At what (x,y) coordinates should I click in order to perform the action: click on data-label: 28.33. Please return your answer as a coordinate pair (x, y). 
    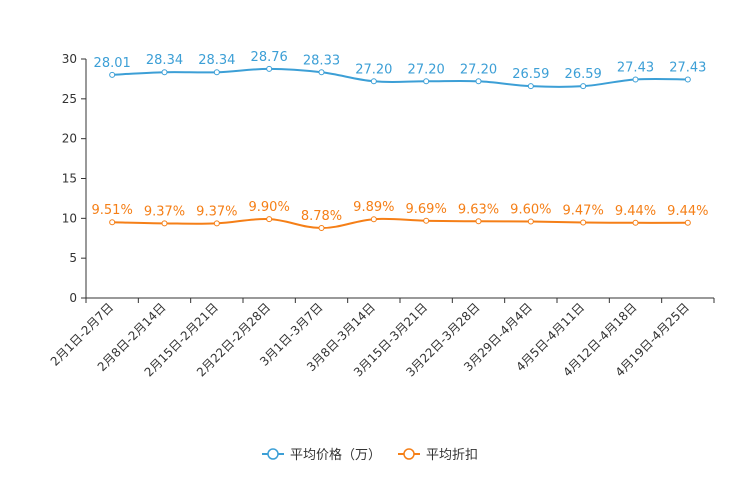
    Looking at the image, I should click on (321, 60).